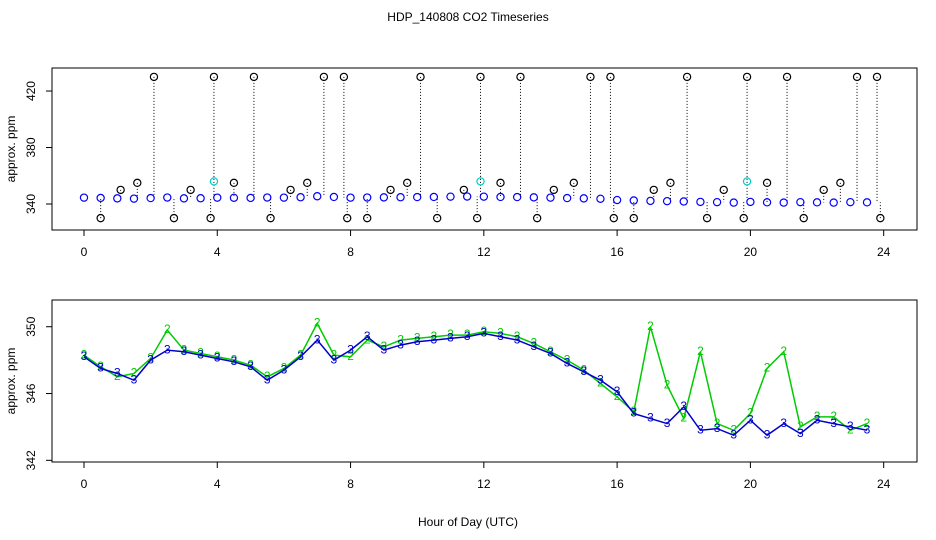  What do you see at coordinates (467, 17) in the screenshot?
I see `chart-title: HDP_140808 CO2 Timeseries` at bounding box center [467, 17].